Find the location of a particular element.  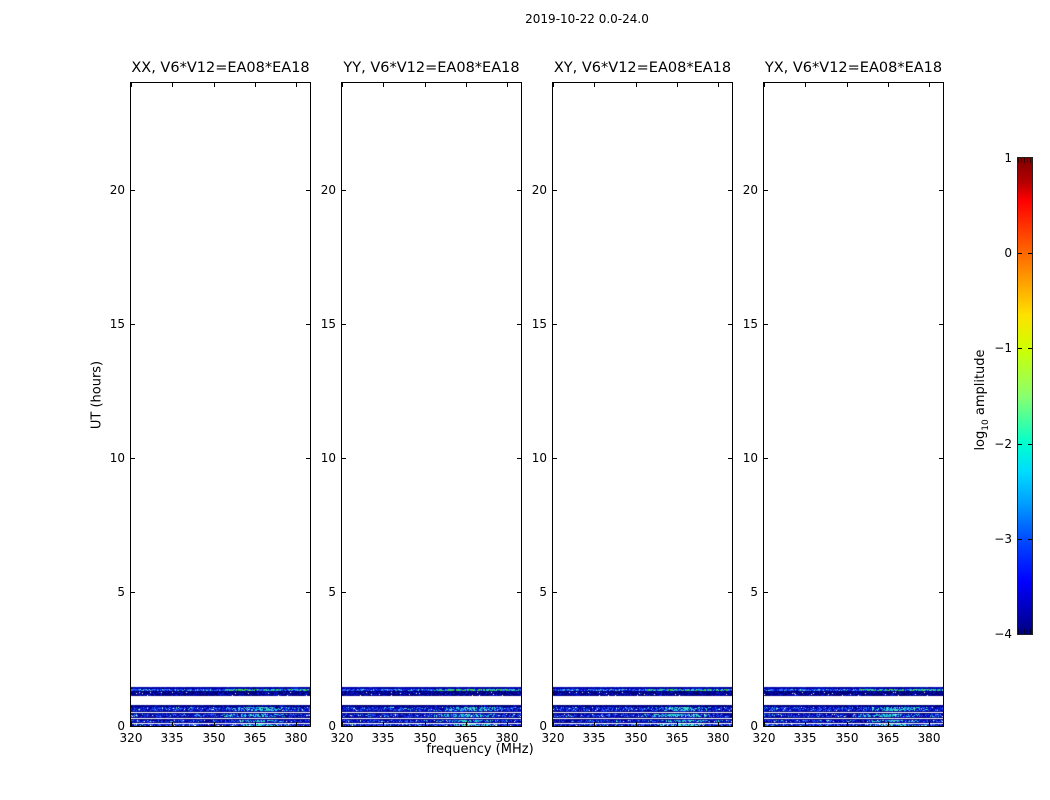

colorbar-tick-label: −3 is located at coordinates (1003, 539).